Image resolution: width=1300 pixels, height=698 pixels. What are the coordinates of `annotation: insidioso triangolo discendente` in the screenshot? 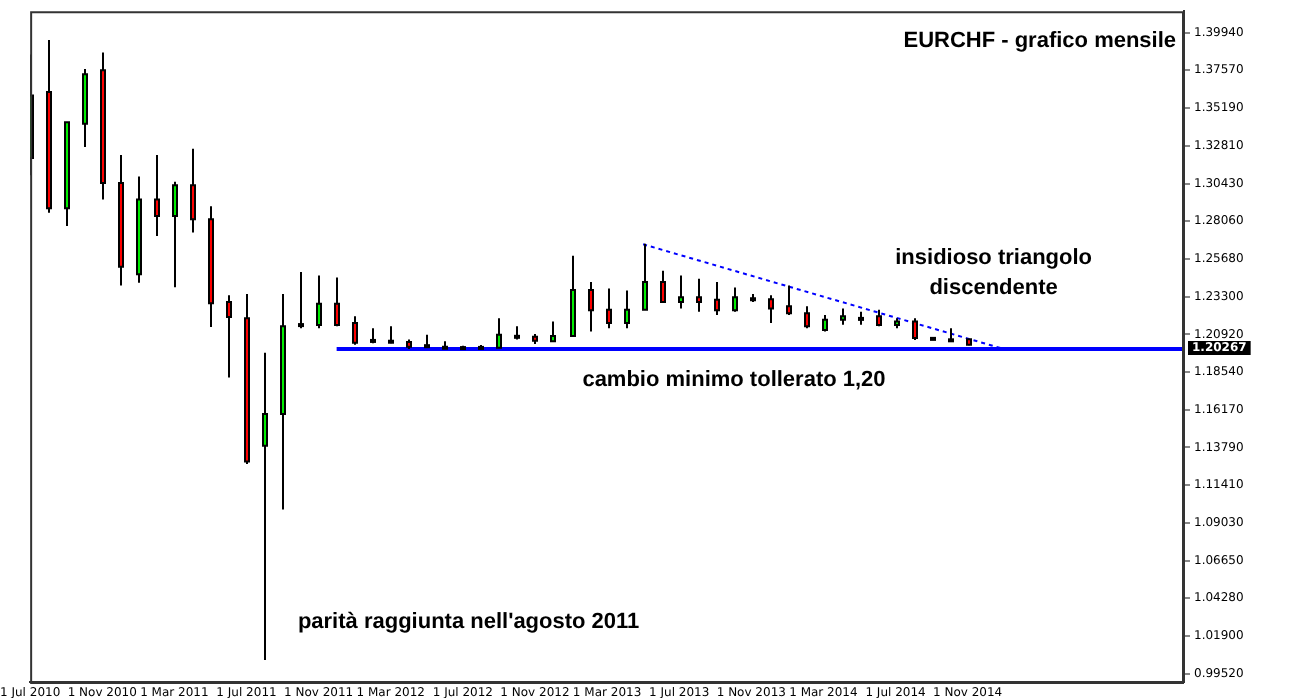 It's located at (994, 273).